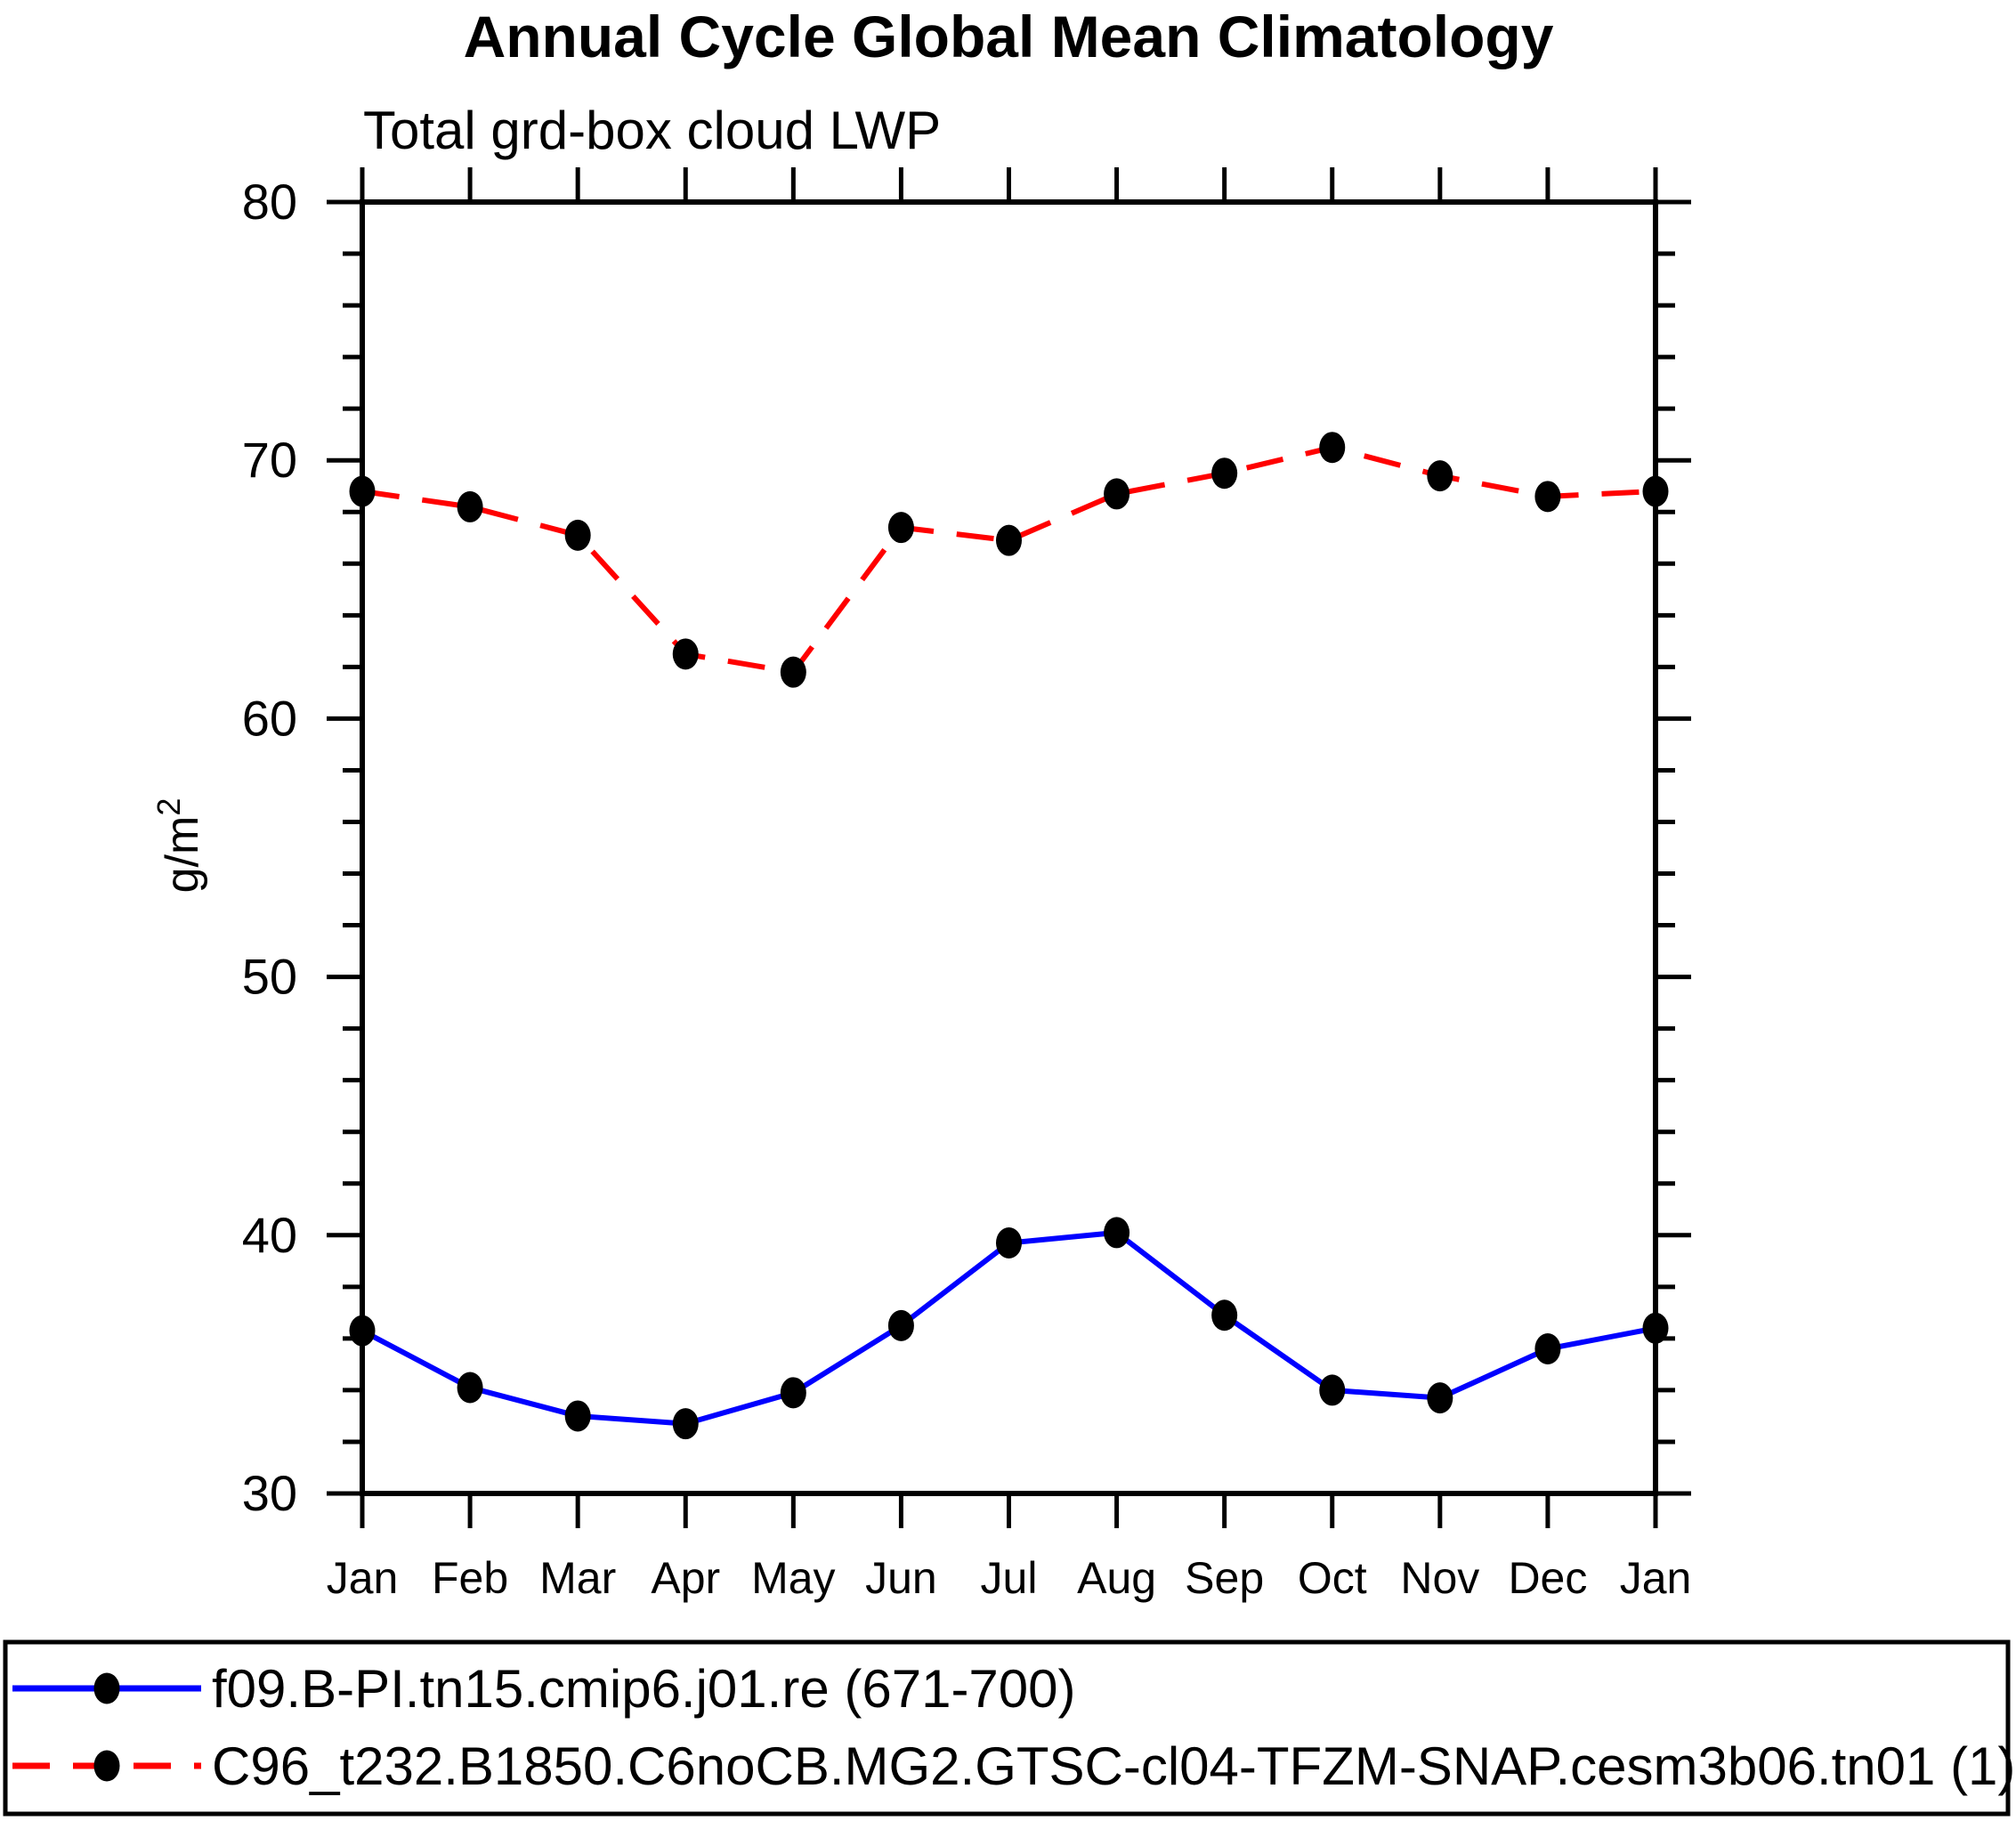 Image resolution: width=2016 pixels, height=1821 pixels. Describe the element at coordinates (269, 718) in the screenshot. I see `y-tick-label: 60` at that location.